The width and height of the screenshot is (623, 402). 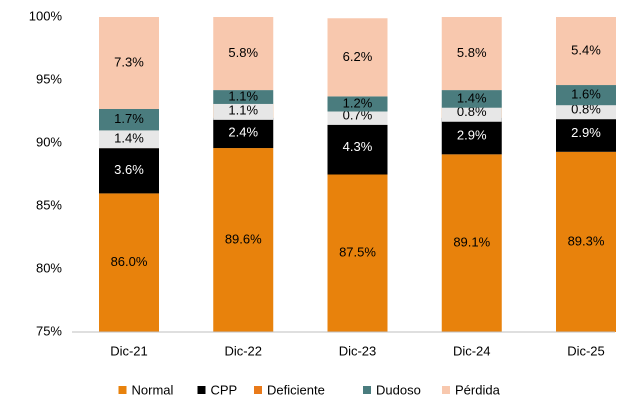 What do you see at coordinates (129, 350) in the screenshot?
I see `x-tick-label: Dic-21` at bounding box center [129, 350].